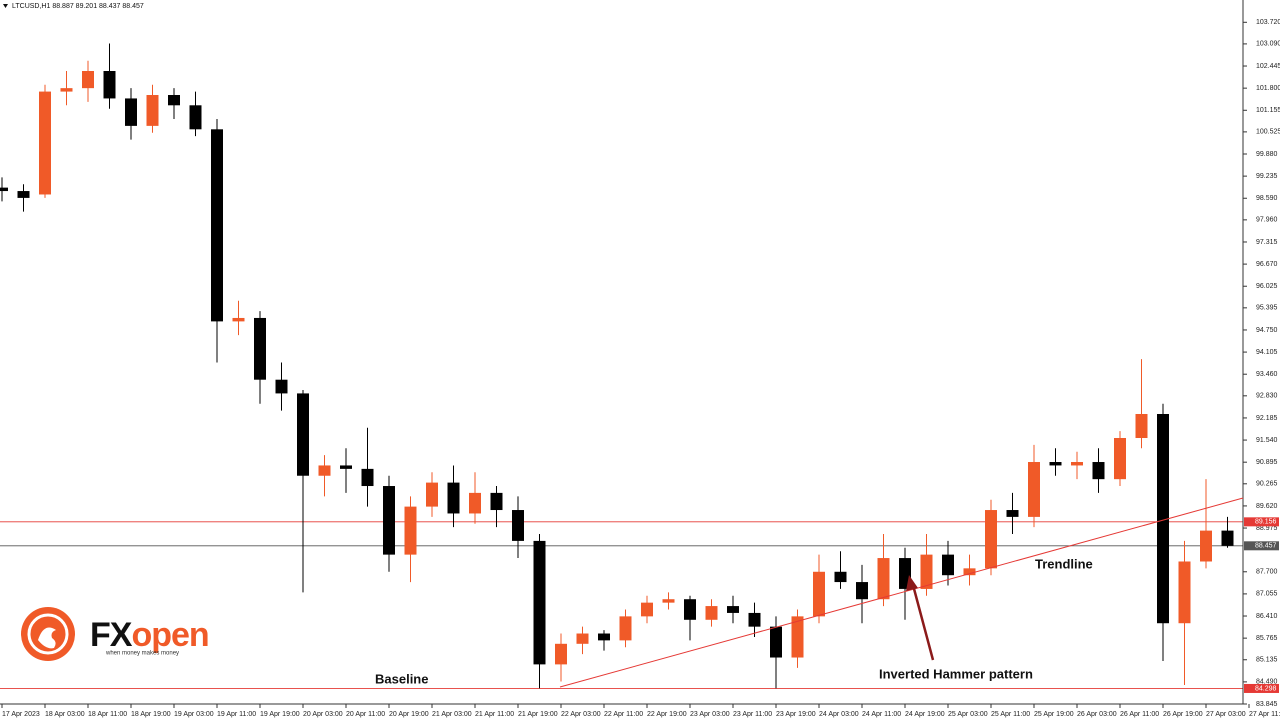 The height and width of the screenshot is (720, 1280). What do you see at coordinates (5, 6) in the screenshot?
I see `symbol-marker` at bounding box center [5, 6].